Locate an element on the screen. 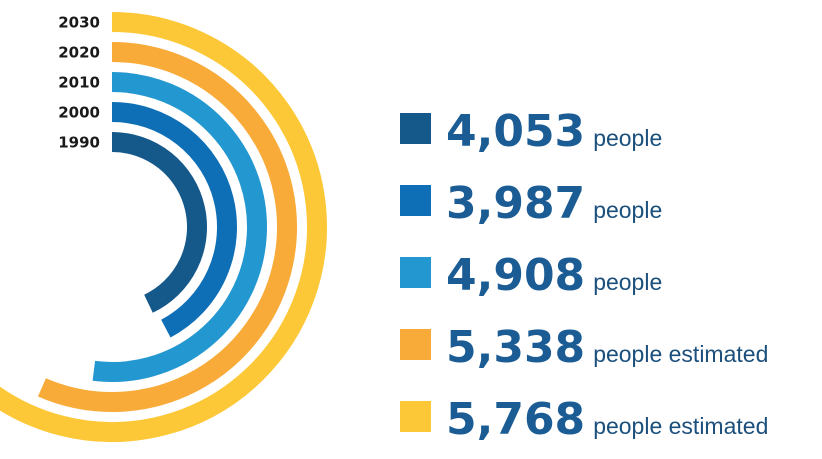 Image resolution: width=822 pixels, height=459 pixels. arc-2000 is located at coordinates (174, 220).